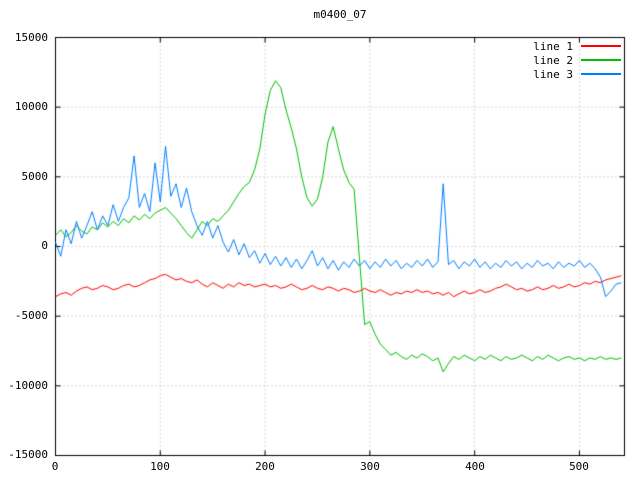 Image resolution: width=640 pixels, height=480 pixels. What do you see at coordinates (553, 74) in the screenshot?
I see `legend-label: line 3` at bounding box center [553, 74].